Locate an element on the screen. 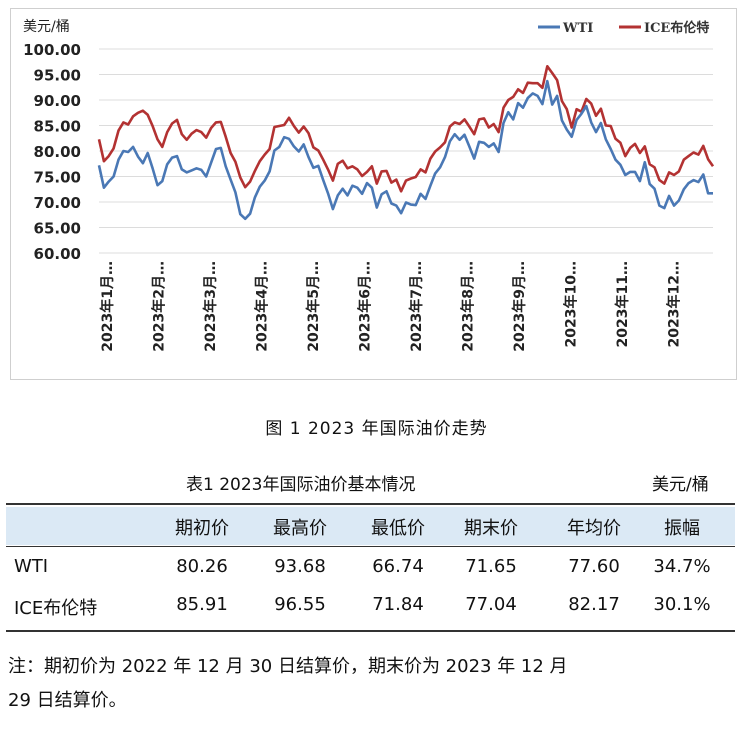  y-tick-label: 95.00 is located at coordinates (57, 76).